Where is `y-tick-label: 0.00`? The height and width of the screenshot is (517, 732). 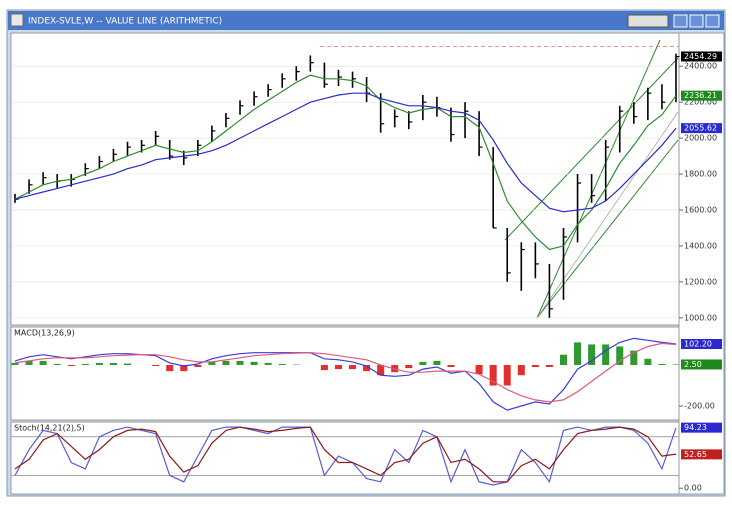 y-tick-label: 0.00 is located at coordinates (693, 488).